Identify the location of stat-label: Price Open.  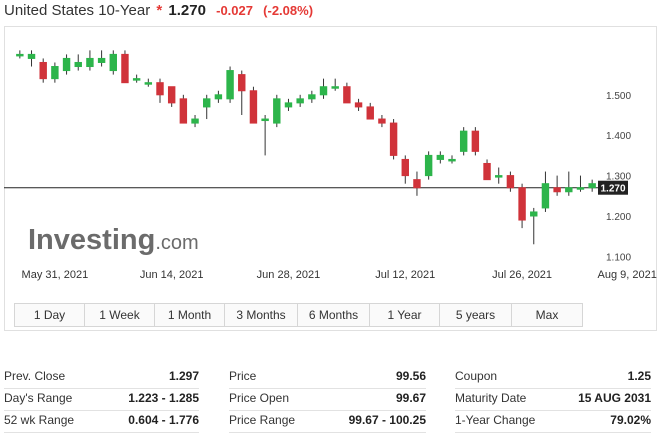
(259, 398).